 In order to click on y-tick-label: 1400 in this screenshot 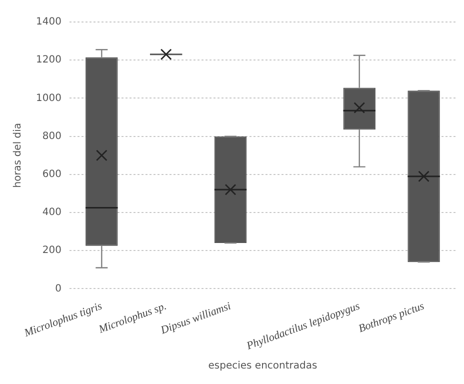, I will do `click(49, 22)`.